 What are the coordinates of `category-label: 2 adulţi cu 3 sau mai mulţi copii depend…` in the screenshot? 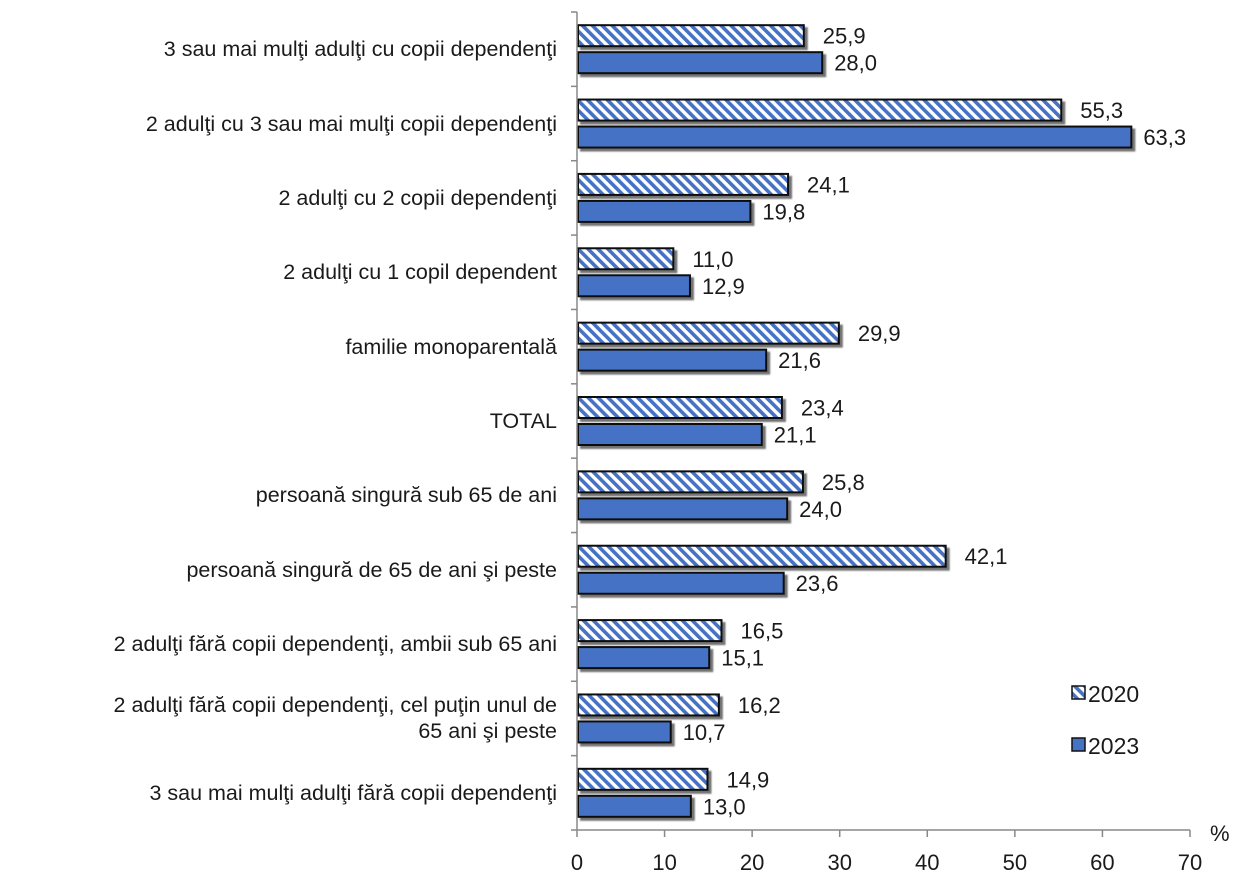 It's located at (278, 124).